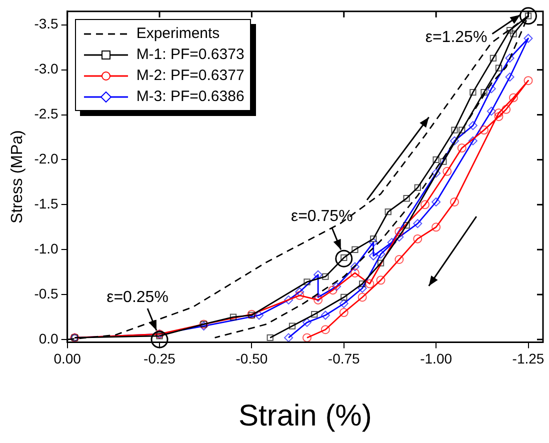 Image resolution: width=549 pixels, height=443 pixels. I want to click on annotation: ε=0.75%, so click(322, 217).